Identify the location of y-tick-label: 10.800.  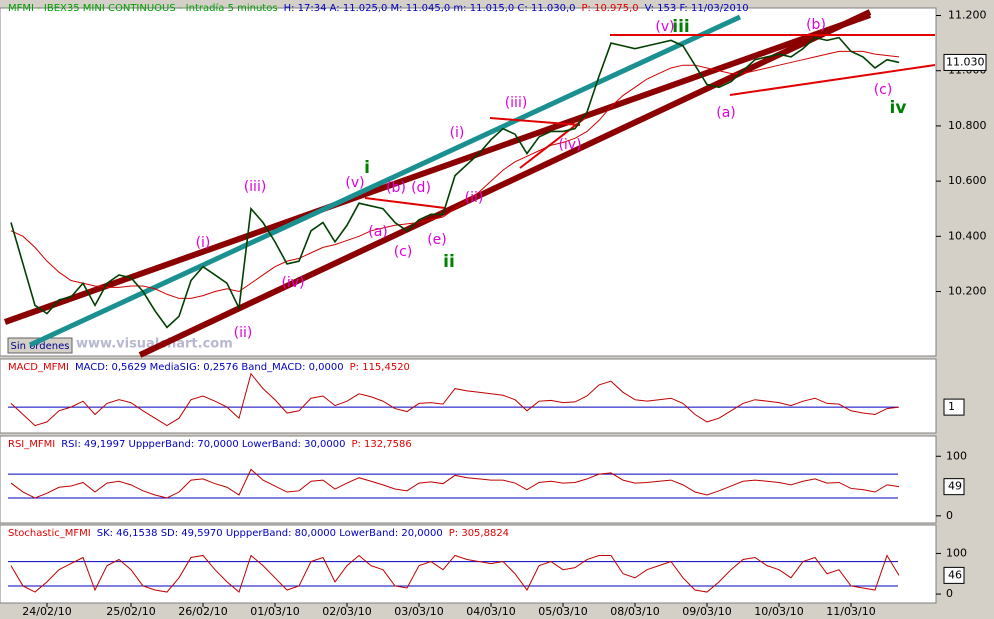
(967, 125).